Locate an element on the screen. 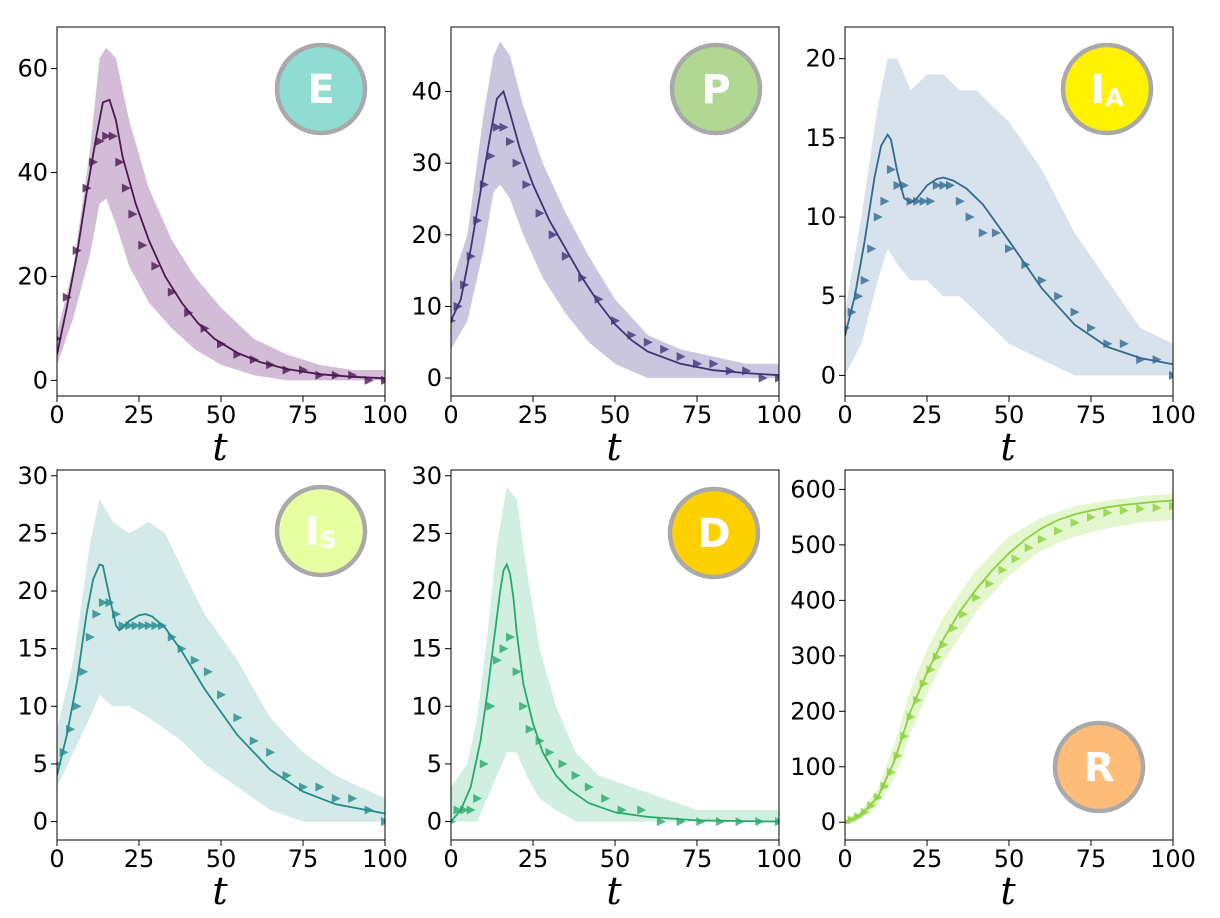 The image size is (1220, 918). y-tick-label: 15 is located at coordinates (426, 649).